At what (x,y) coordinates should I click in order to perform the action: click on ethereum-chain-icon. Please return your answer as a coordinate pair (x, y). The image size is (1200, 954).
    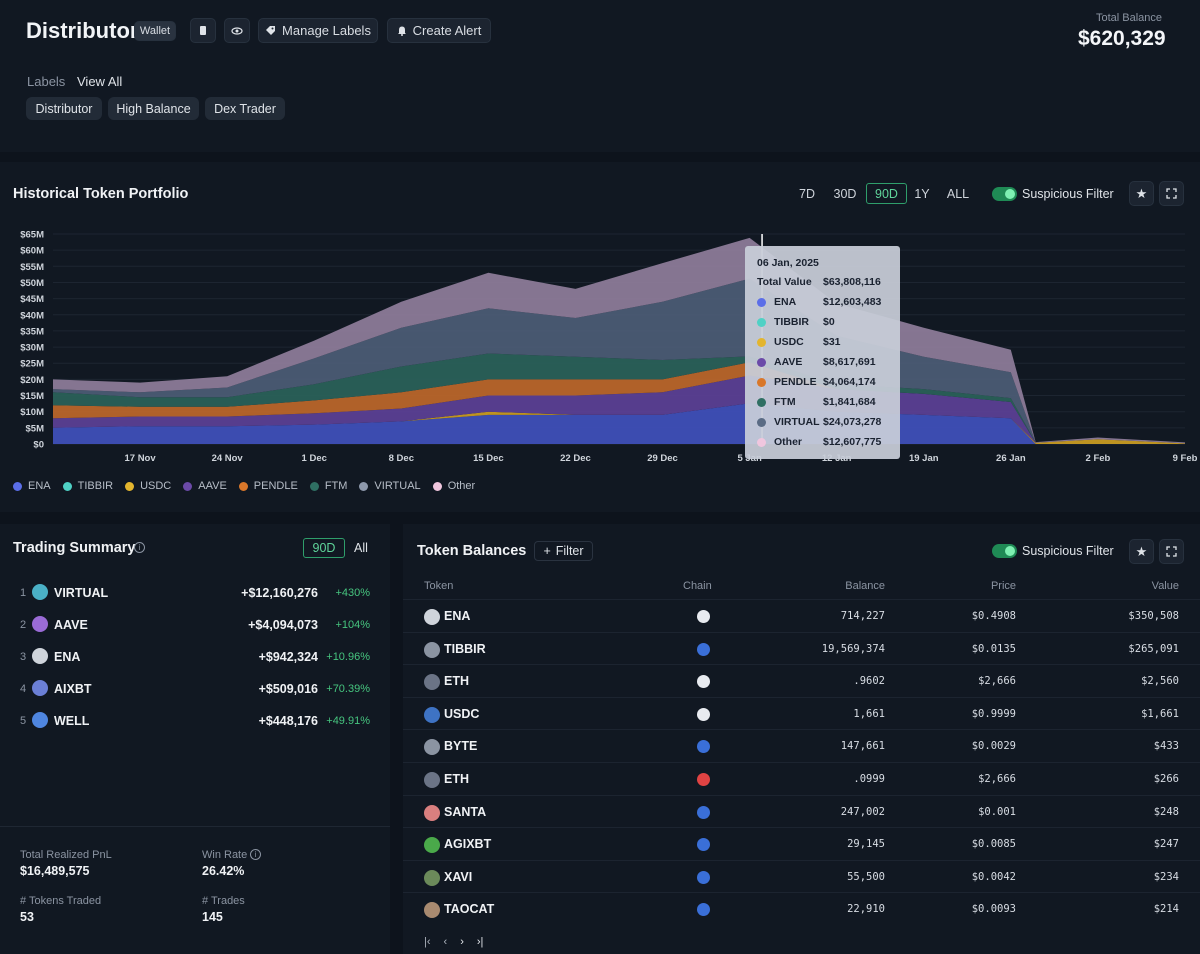
    Looking at the image, I should click on (703, 682).